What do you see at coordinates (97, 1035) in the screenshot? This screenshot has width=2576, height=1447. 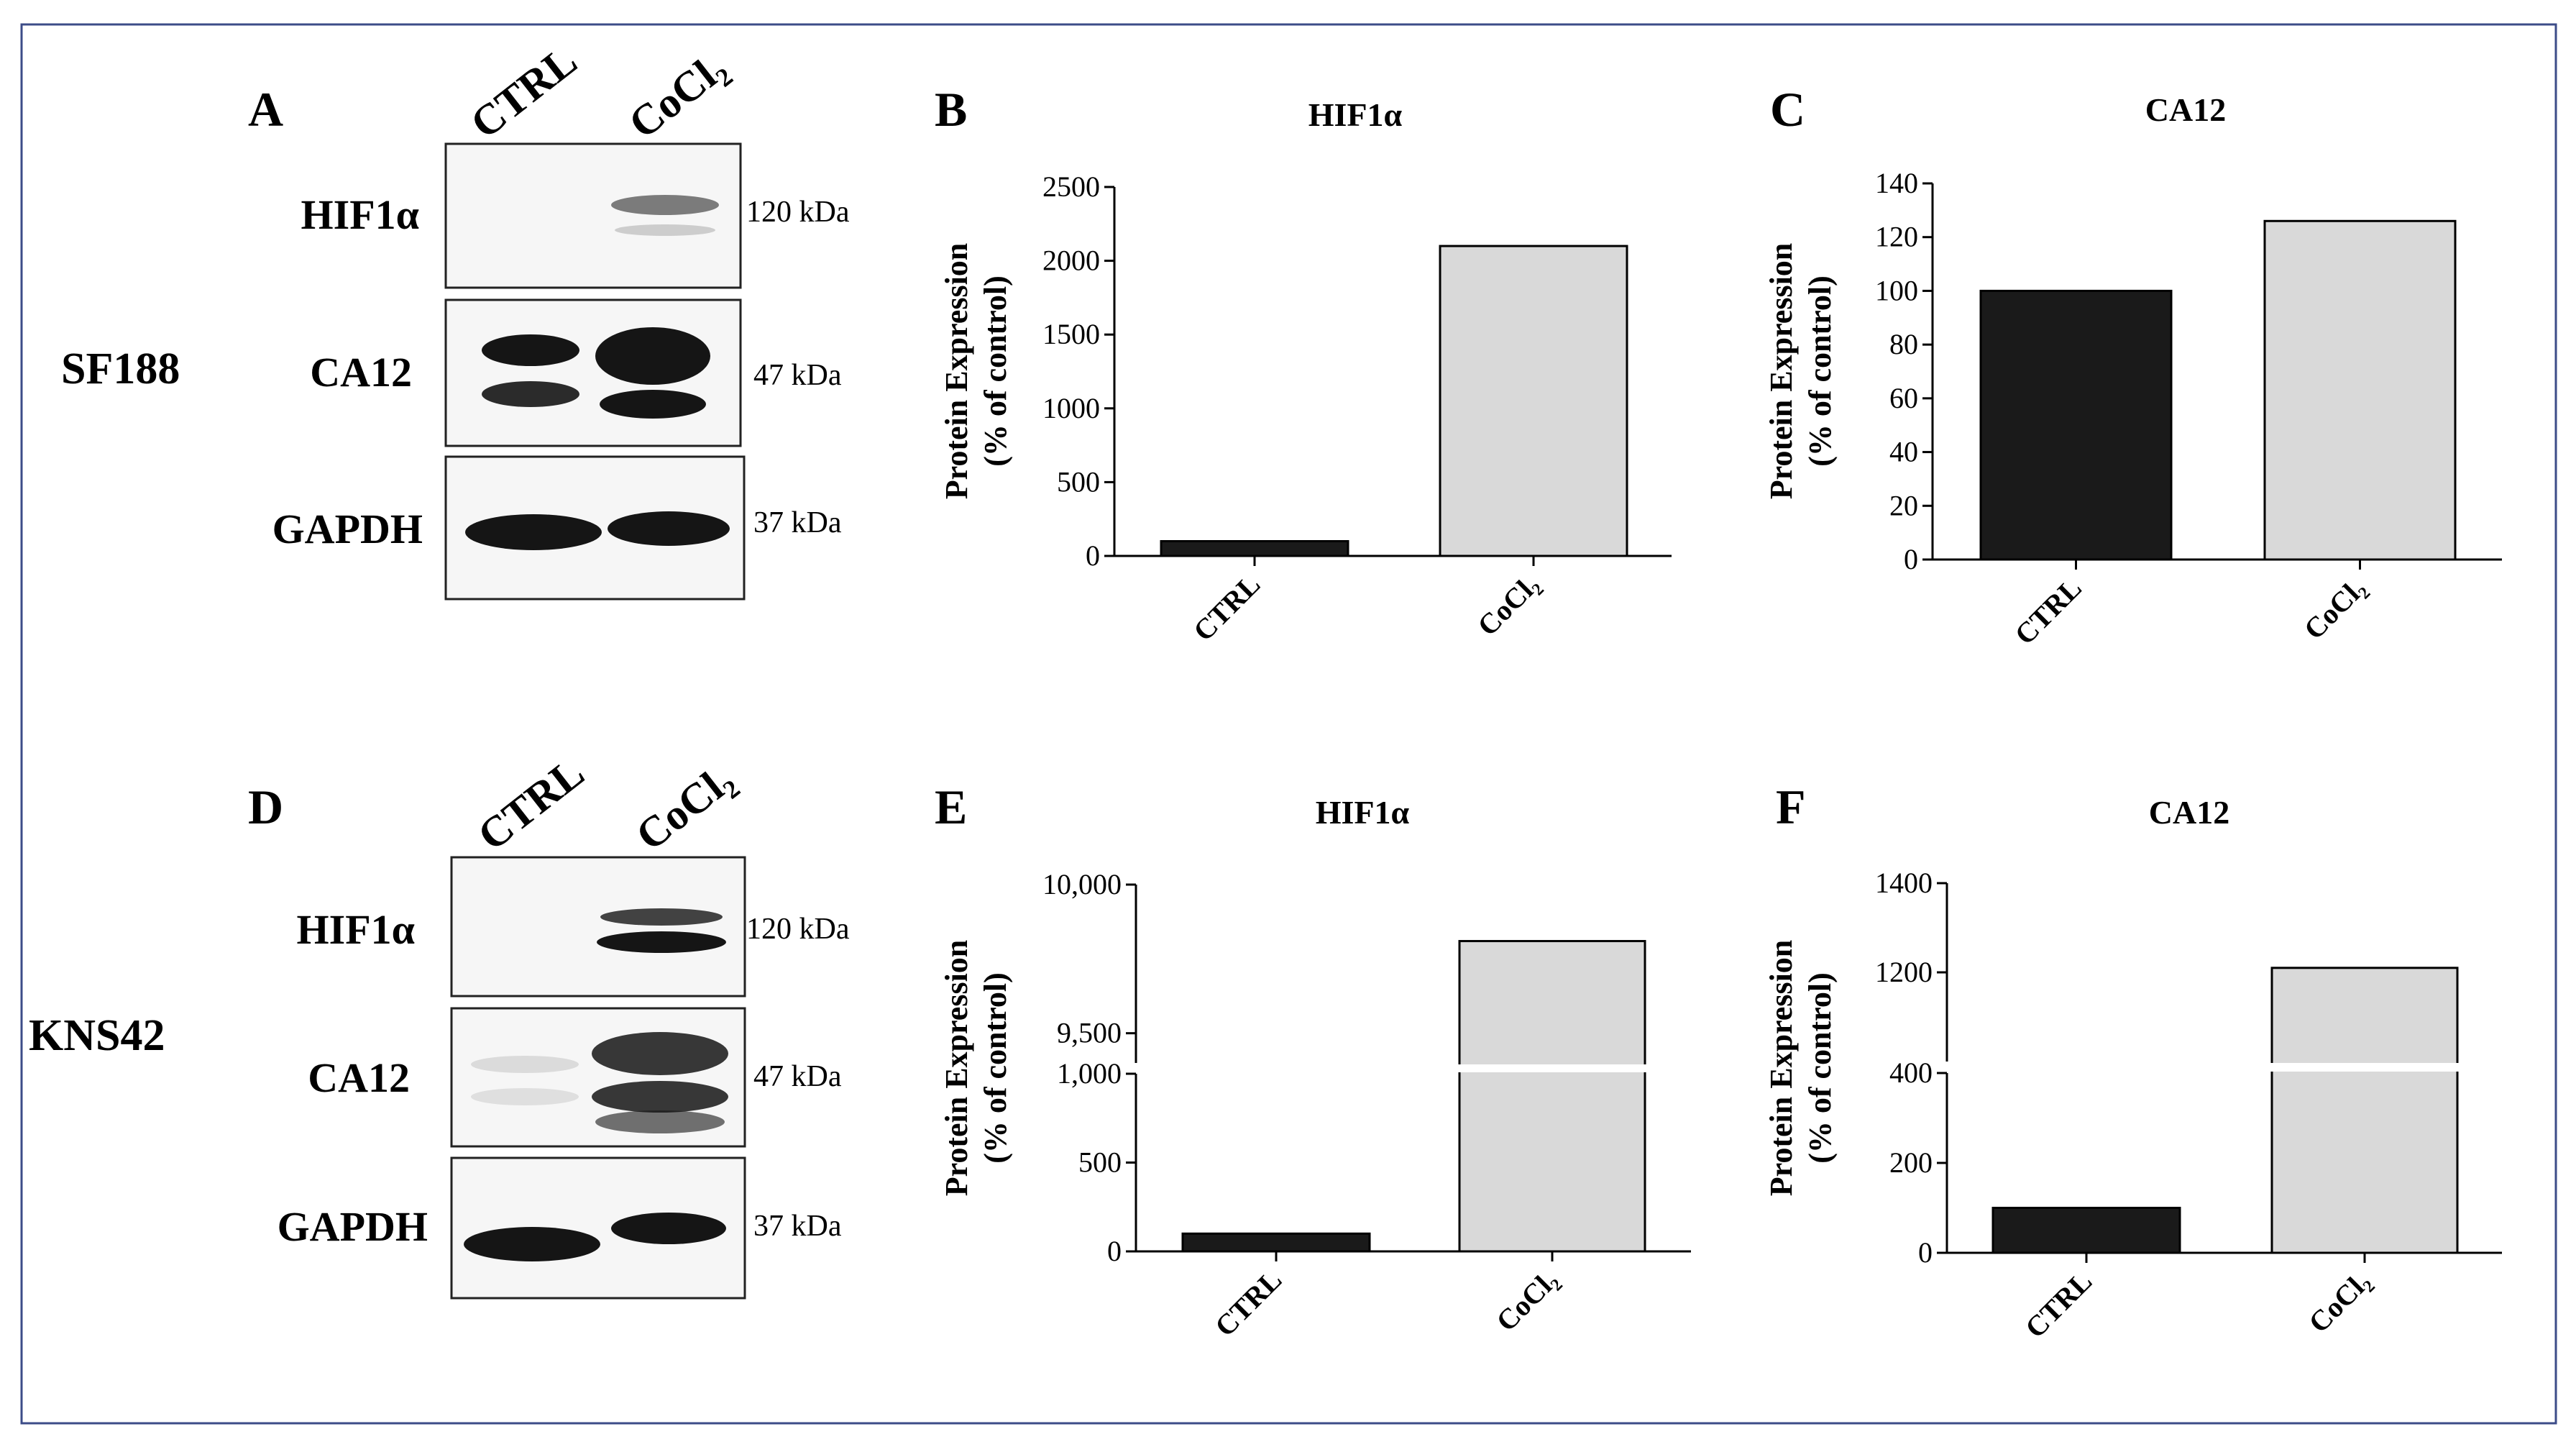 I see `cell-line-kns42: KNS42` at bounding box center [97, 1035].